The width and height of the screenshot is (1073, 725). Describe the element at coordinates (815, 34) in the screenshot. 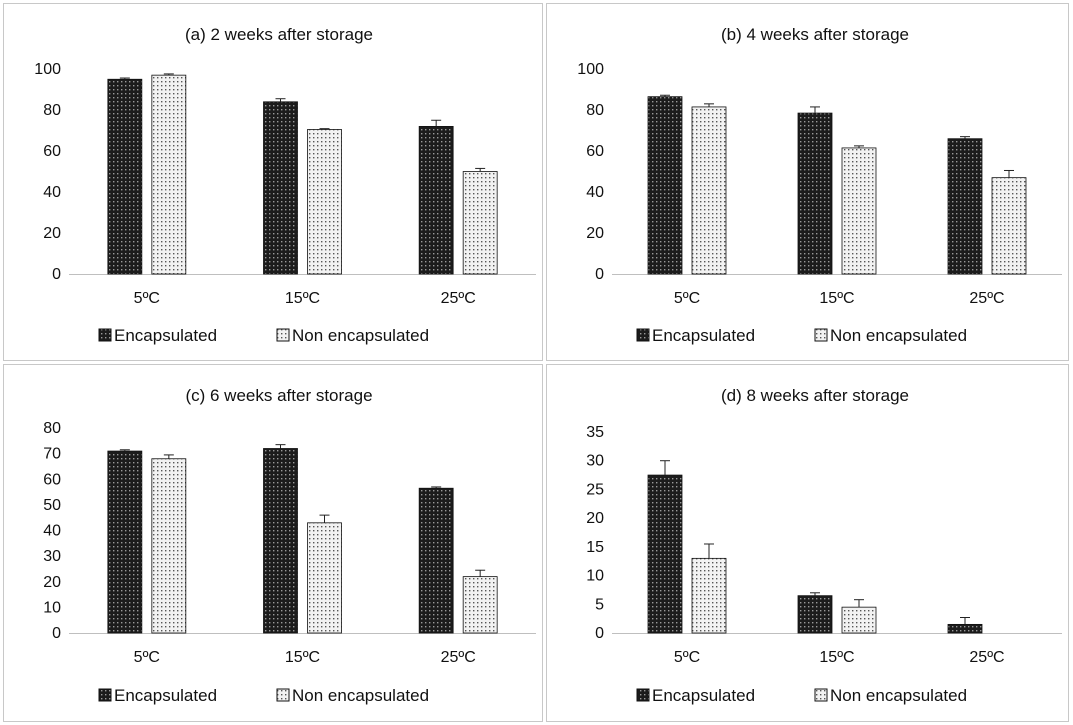

I see `chart-title: (b) 4 weeks after storage` at that location.